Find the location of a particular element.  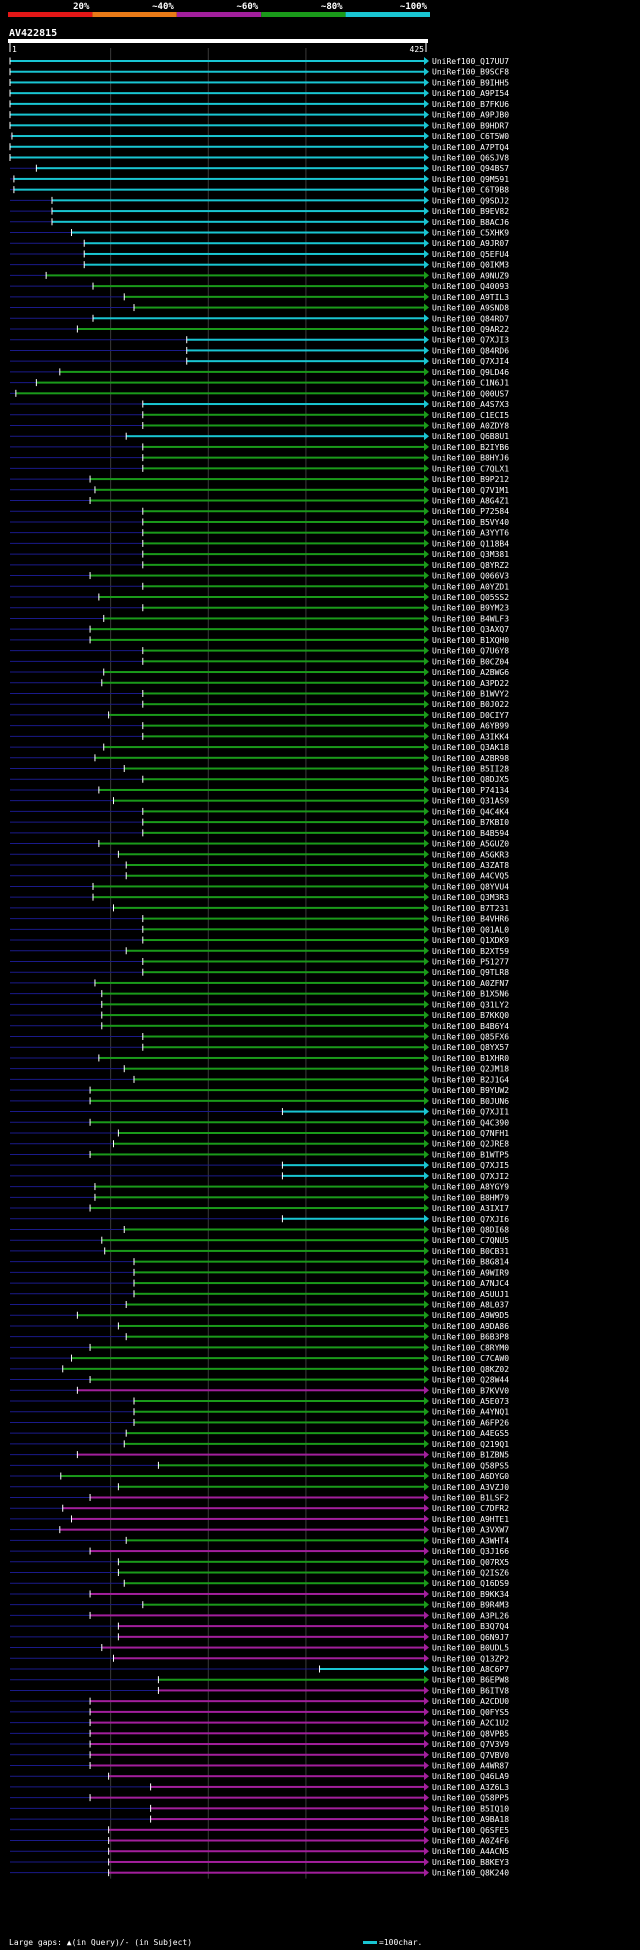

hit-row: UniRef100_A0Z4F6 is located at coordinates (259, 1841).